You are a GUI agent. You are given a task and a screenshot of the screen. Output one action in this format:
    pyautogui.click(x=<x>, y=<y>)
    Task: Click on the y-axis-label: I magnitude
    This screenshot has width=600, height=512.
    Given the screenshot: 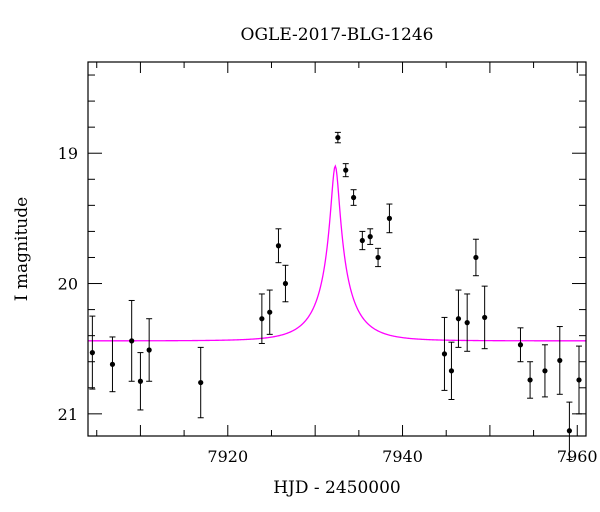 What is the action you would take?
    pyautogui.click(x=22, y=249)
    